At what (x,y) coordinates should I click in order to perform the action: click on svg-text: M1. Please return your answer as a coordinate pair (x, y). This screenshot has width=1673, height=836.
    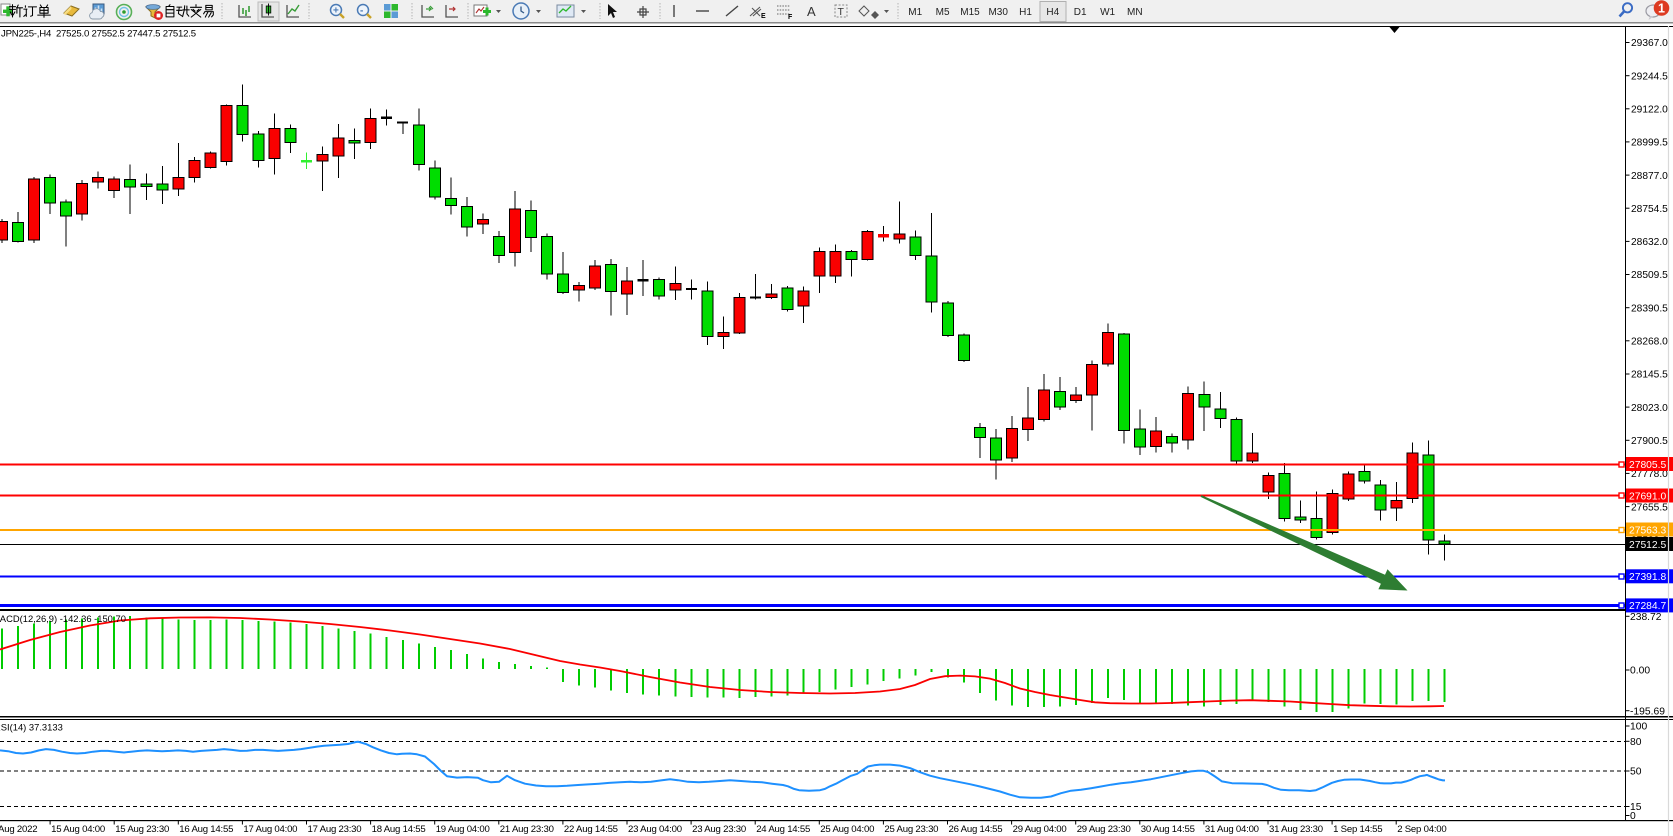
    Looking at the image, I should click on (915, 12).